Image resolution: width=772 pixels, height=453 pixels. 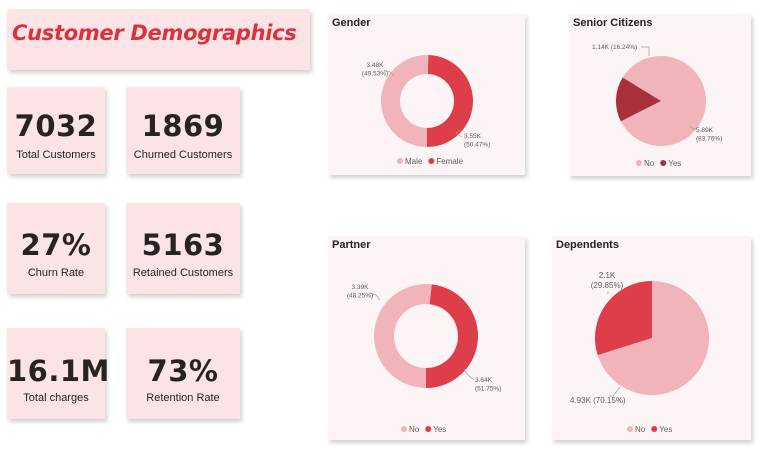 I want to click on kpi-value: 5163, so click(x=183, y=245).